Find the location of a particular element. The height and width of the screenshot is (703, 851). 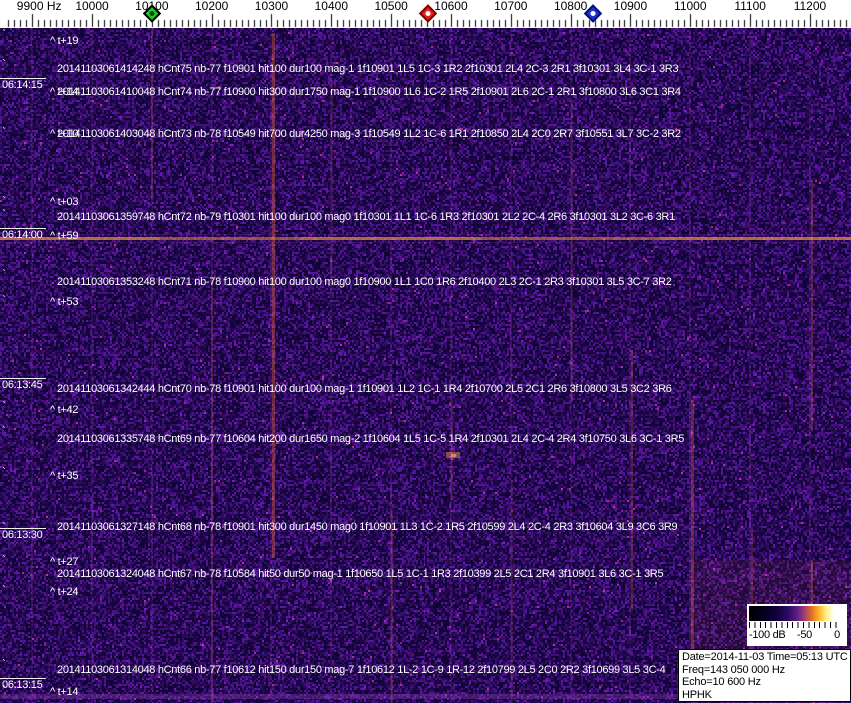

legend-mid-label: -50 is located at coordinates (804, 635).